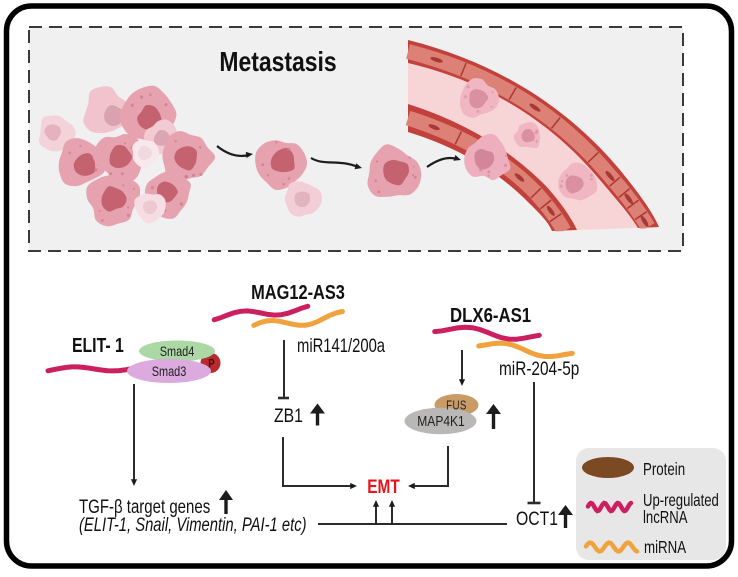 This screenshot has width=738, height=577. What do you see at coordinates (169, 372) in the screenshot?
I see `svg-text: Smad3` at bounding box center [169, 372].